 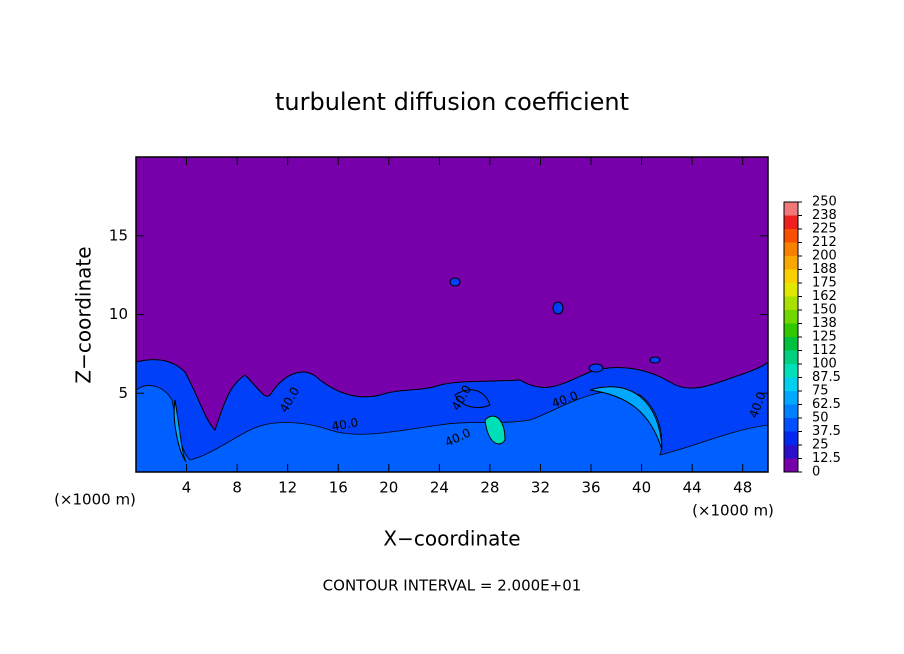 I want to click on colorbar-label: 225, so click(x=824, y=229).